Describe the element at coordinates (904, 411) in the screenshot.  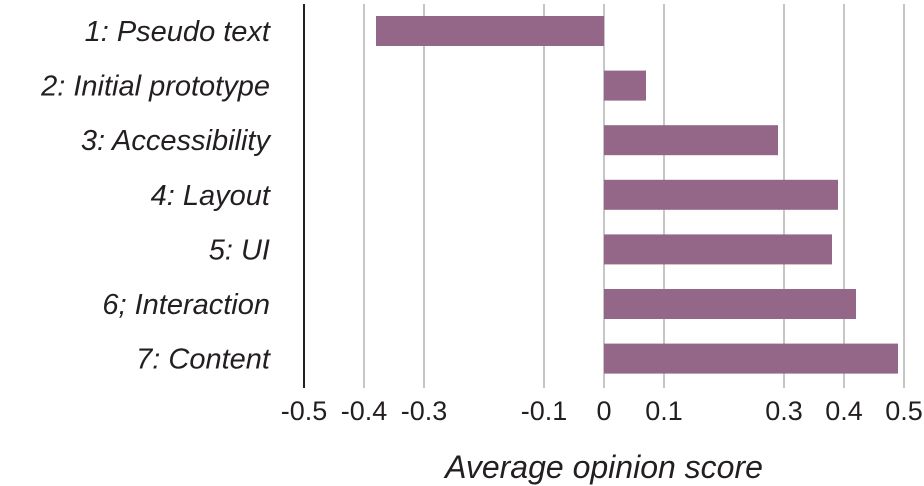
I see `x-tick-label: 0.5` at that location.